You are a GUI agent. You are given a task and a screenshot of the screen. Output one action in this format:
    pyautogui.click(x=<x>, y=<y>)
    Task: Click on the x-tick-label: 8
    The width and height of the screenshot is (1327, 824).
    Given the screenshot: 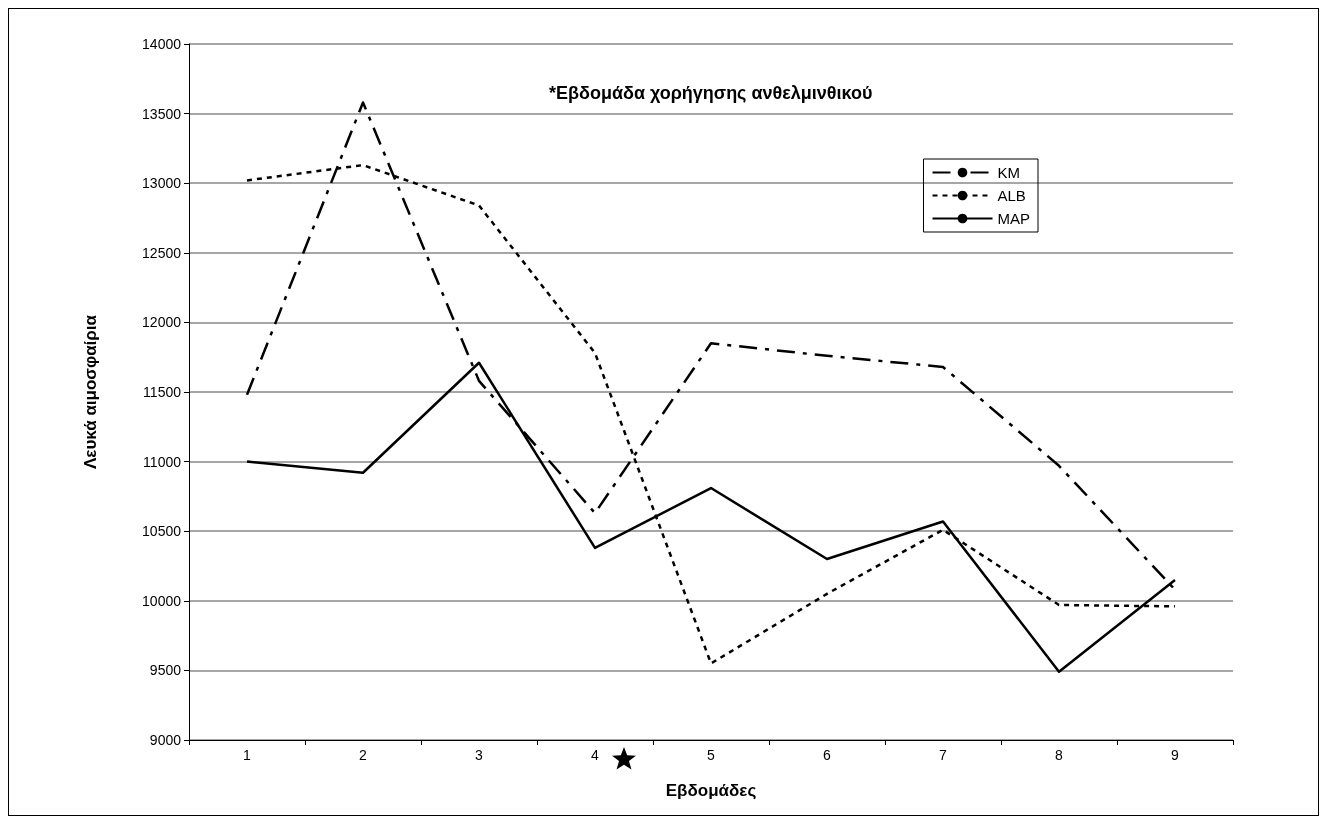 What is the action you would take?
    pyautogui.click(x=1059, y=755)
    